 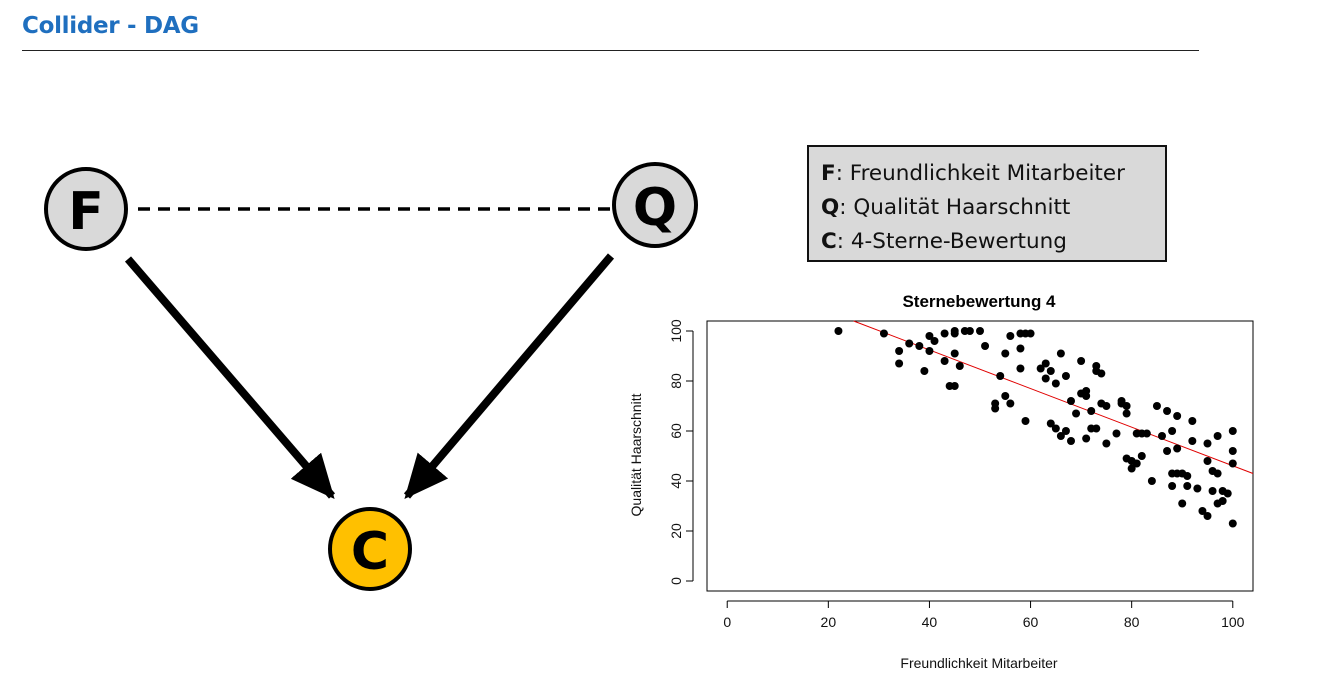 What do you see at coordinates (1233, 622) in the screenshot?
I see `x-tick-label: 100` at bounding box center [1233, 622].